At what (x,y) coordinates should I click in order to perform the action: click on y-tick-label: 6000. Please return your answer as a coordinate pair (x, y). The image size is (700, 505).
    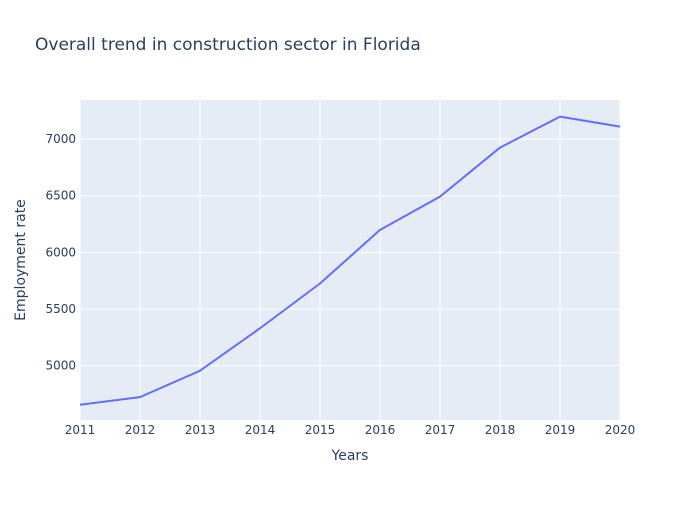
    Looking at the image, I should click on (60, 252).